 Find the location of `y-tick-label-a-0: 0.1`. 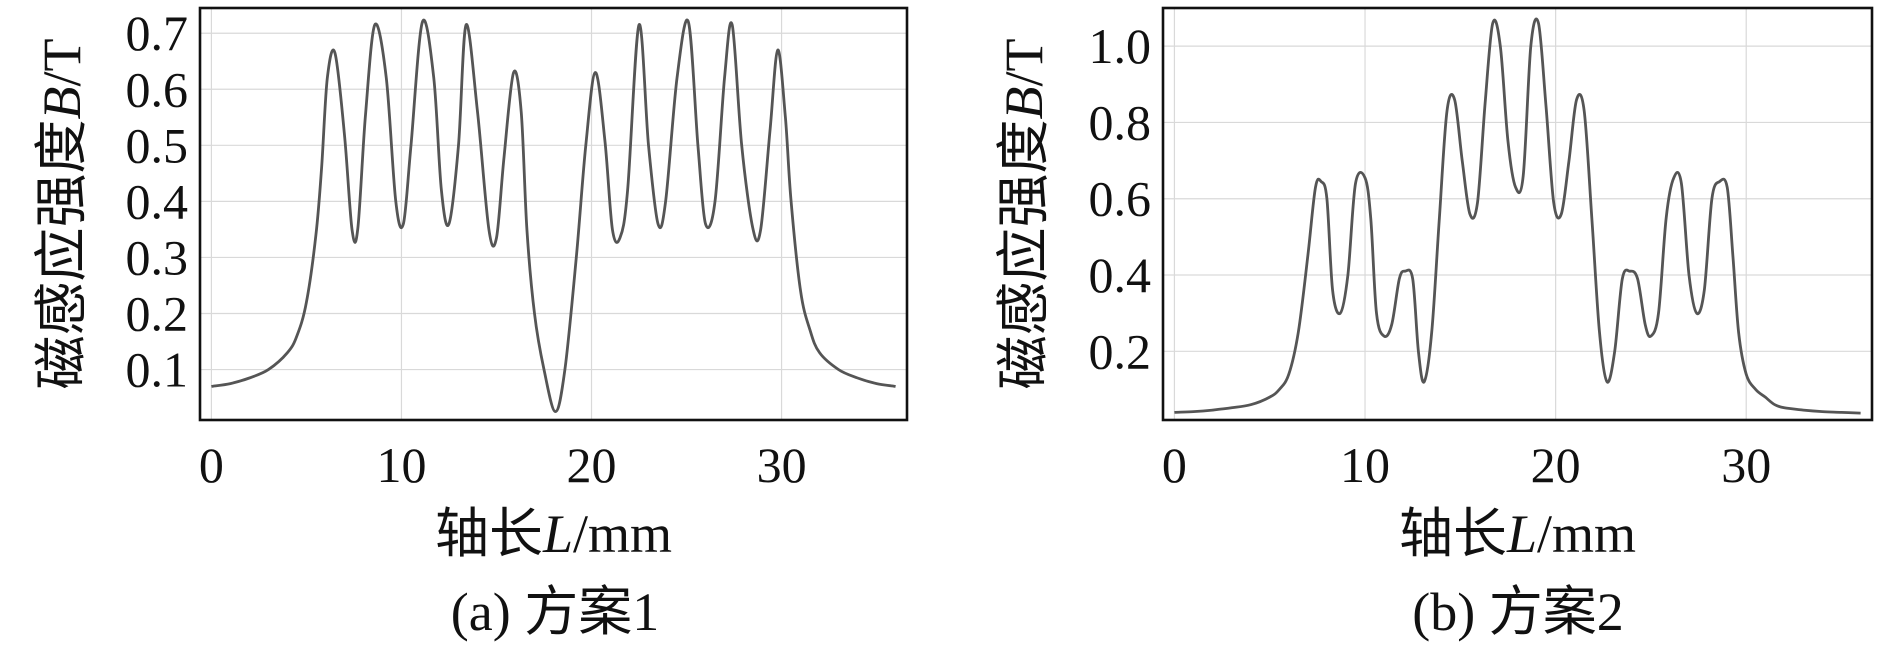

y-tick-label-a-0: 0.1 is located at coordinates (157, 370).